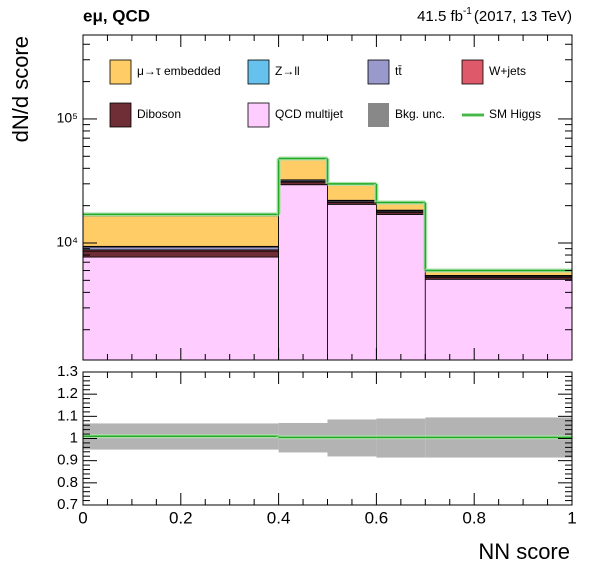 This screenshot has width=596, height=572. Describe the element at coordinates (279, 517) in the screenshot. I see `x-tick-label: 0.4` at that location.